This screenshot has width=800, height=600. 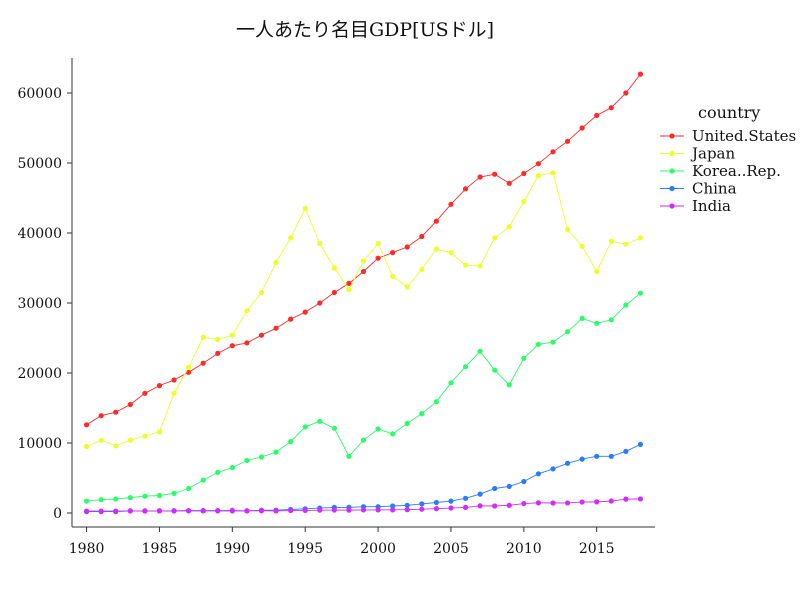 What do you see at coordinates (729, 112) in the screenshot?
I see `legend-title: country` at bounding box center [729, 112].